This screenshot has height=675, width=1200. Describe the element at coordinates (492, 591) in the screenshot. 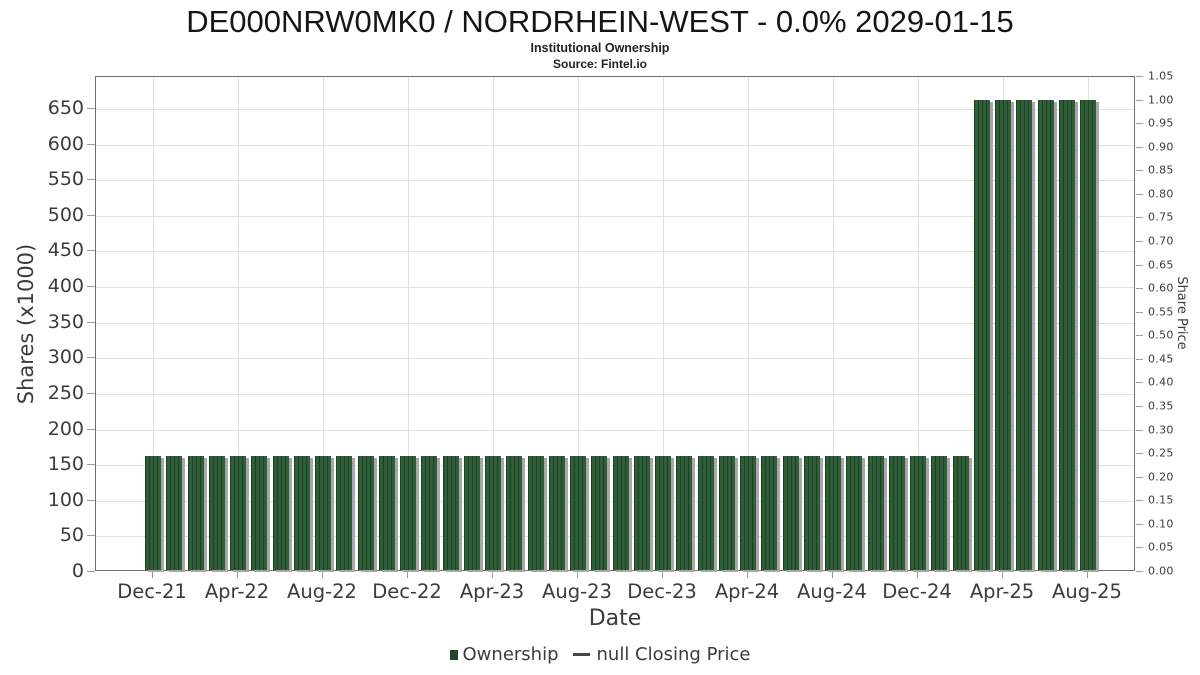

I see `x-axis-tick-label: Apr-23` at that location.